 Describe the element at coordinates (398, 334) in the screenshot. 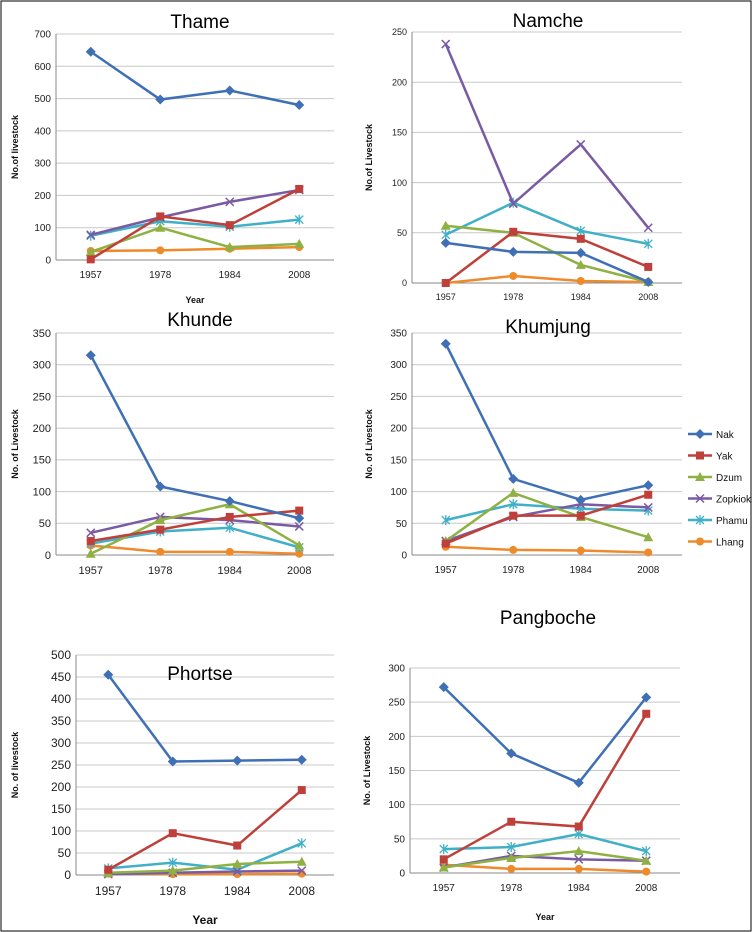

I see `y-tick-label: 350` at that location.